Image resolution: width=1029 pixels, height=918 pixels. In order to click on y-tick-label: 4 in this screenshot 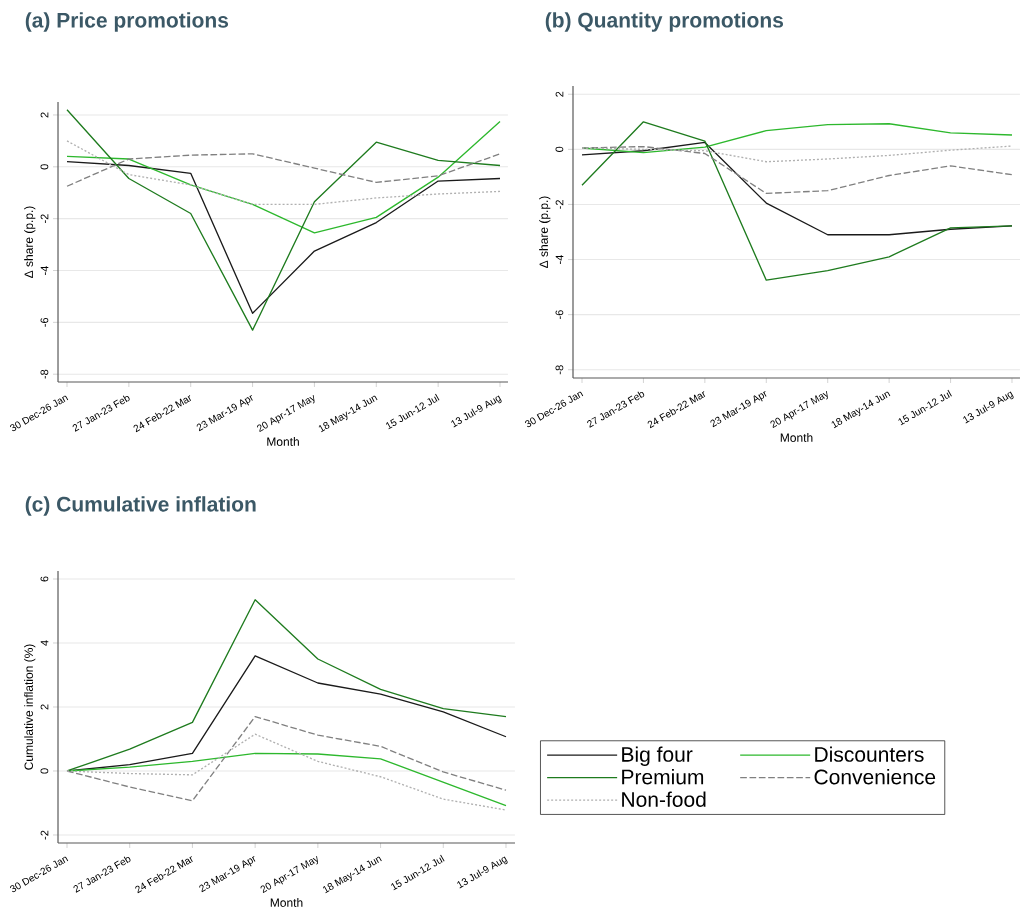, I will do `click(44, 643)`.